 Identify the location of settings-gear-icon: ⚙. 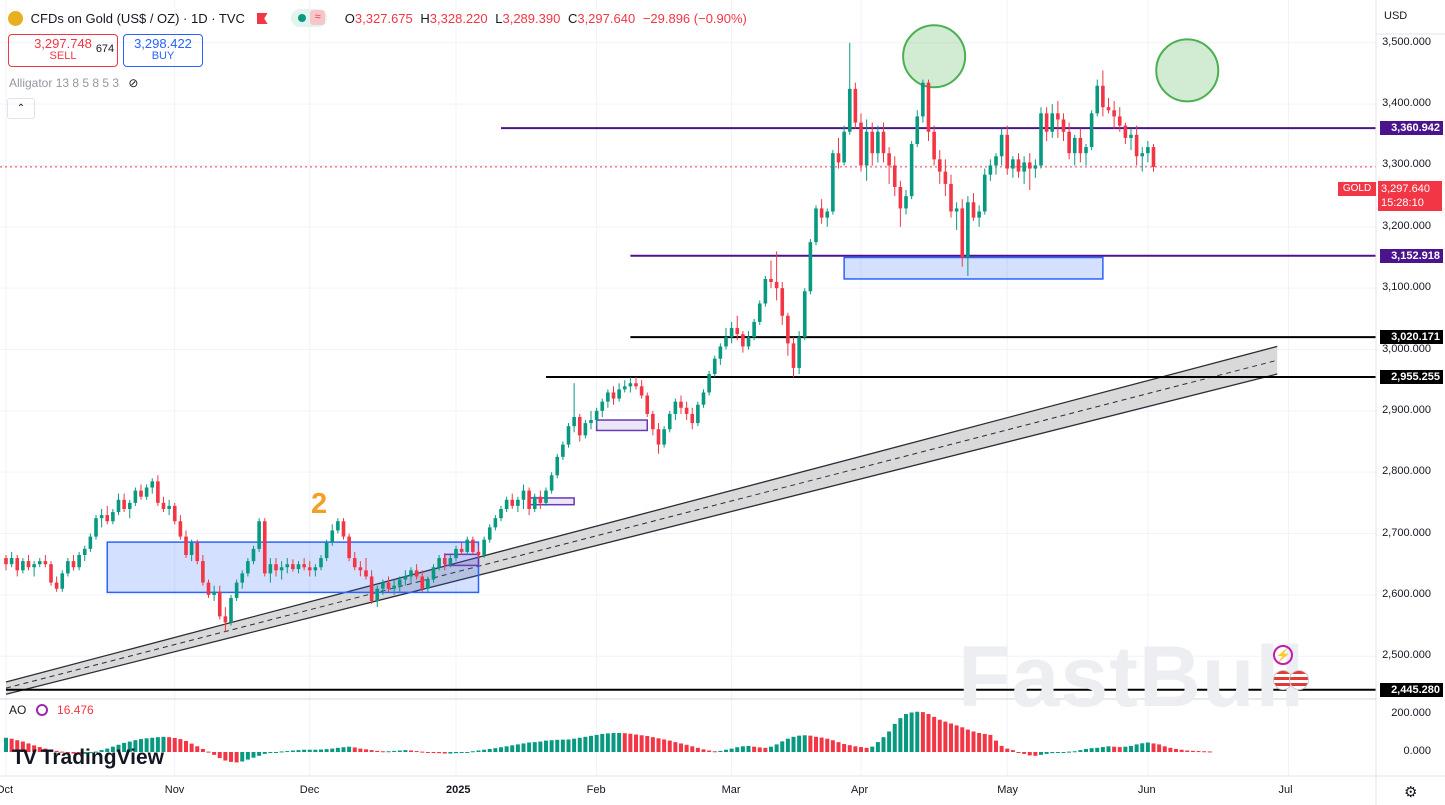
(1411, 792).